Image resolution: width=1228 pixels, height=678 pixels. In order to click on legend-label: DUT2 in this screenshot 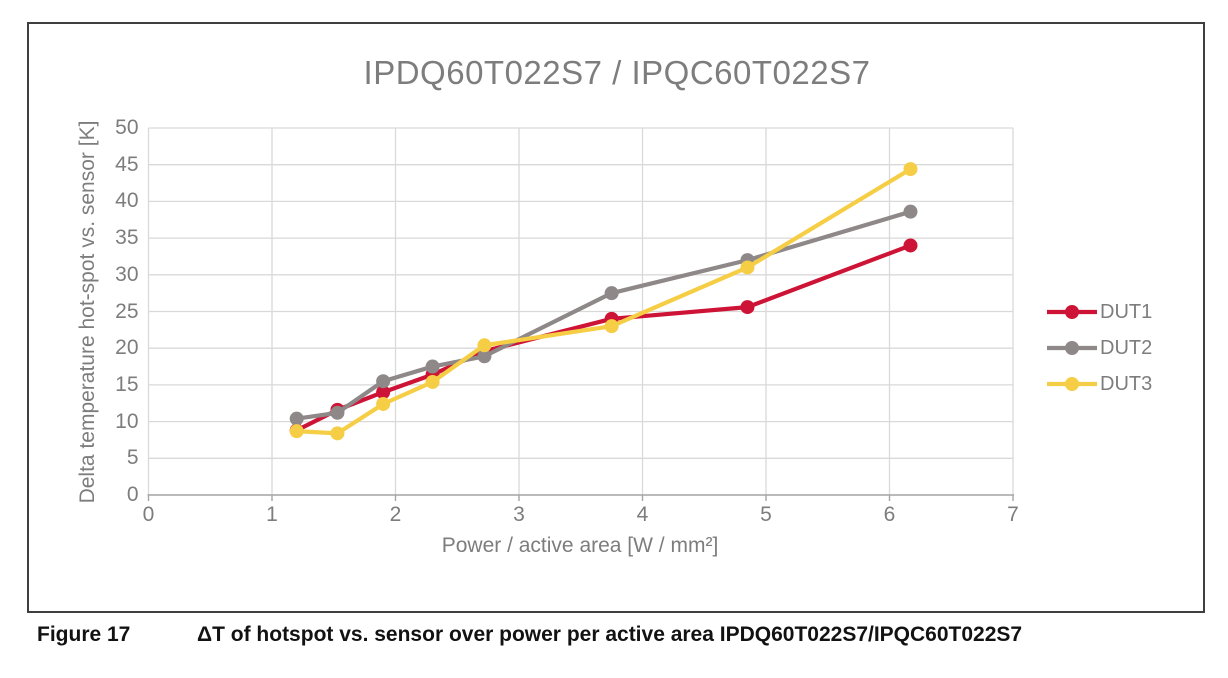, I will do `click(1126, 347)`.